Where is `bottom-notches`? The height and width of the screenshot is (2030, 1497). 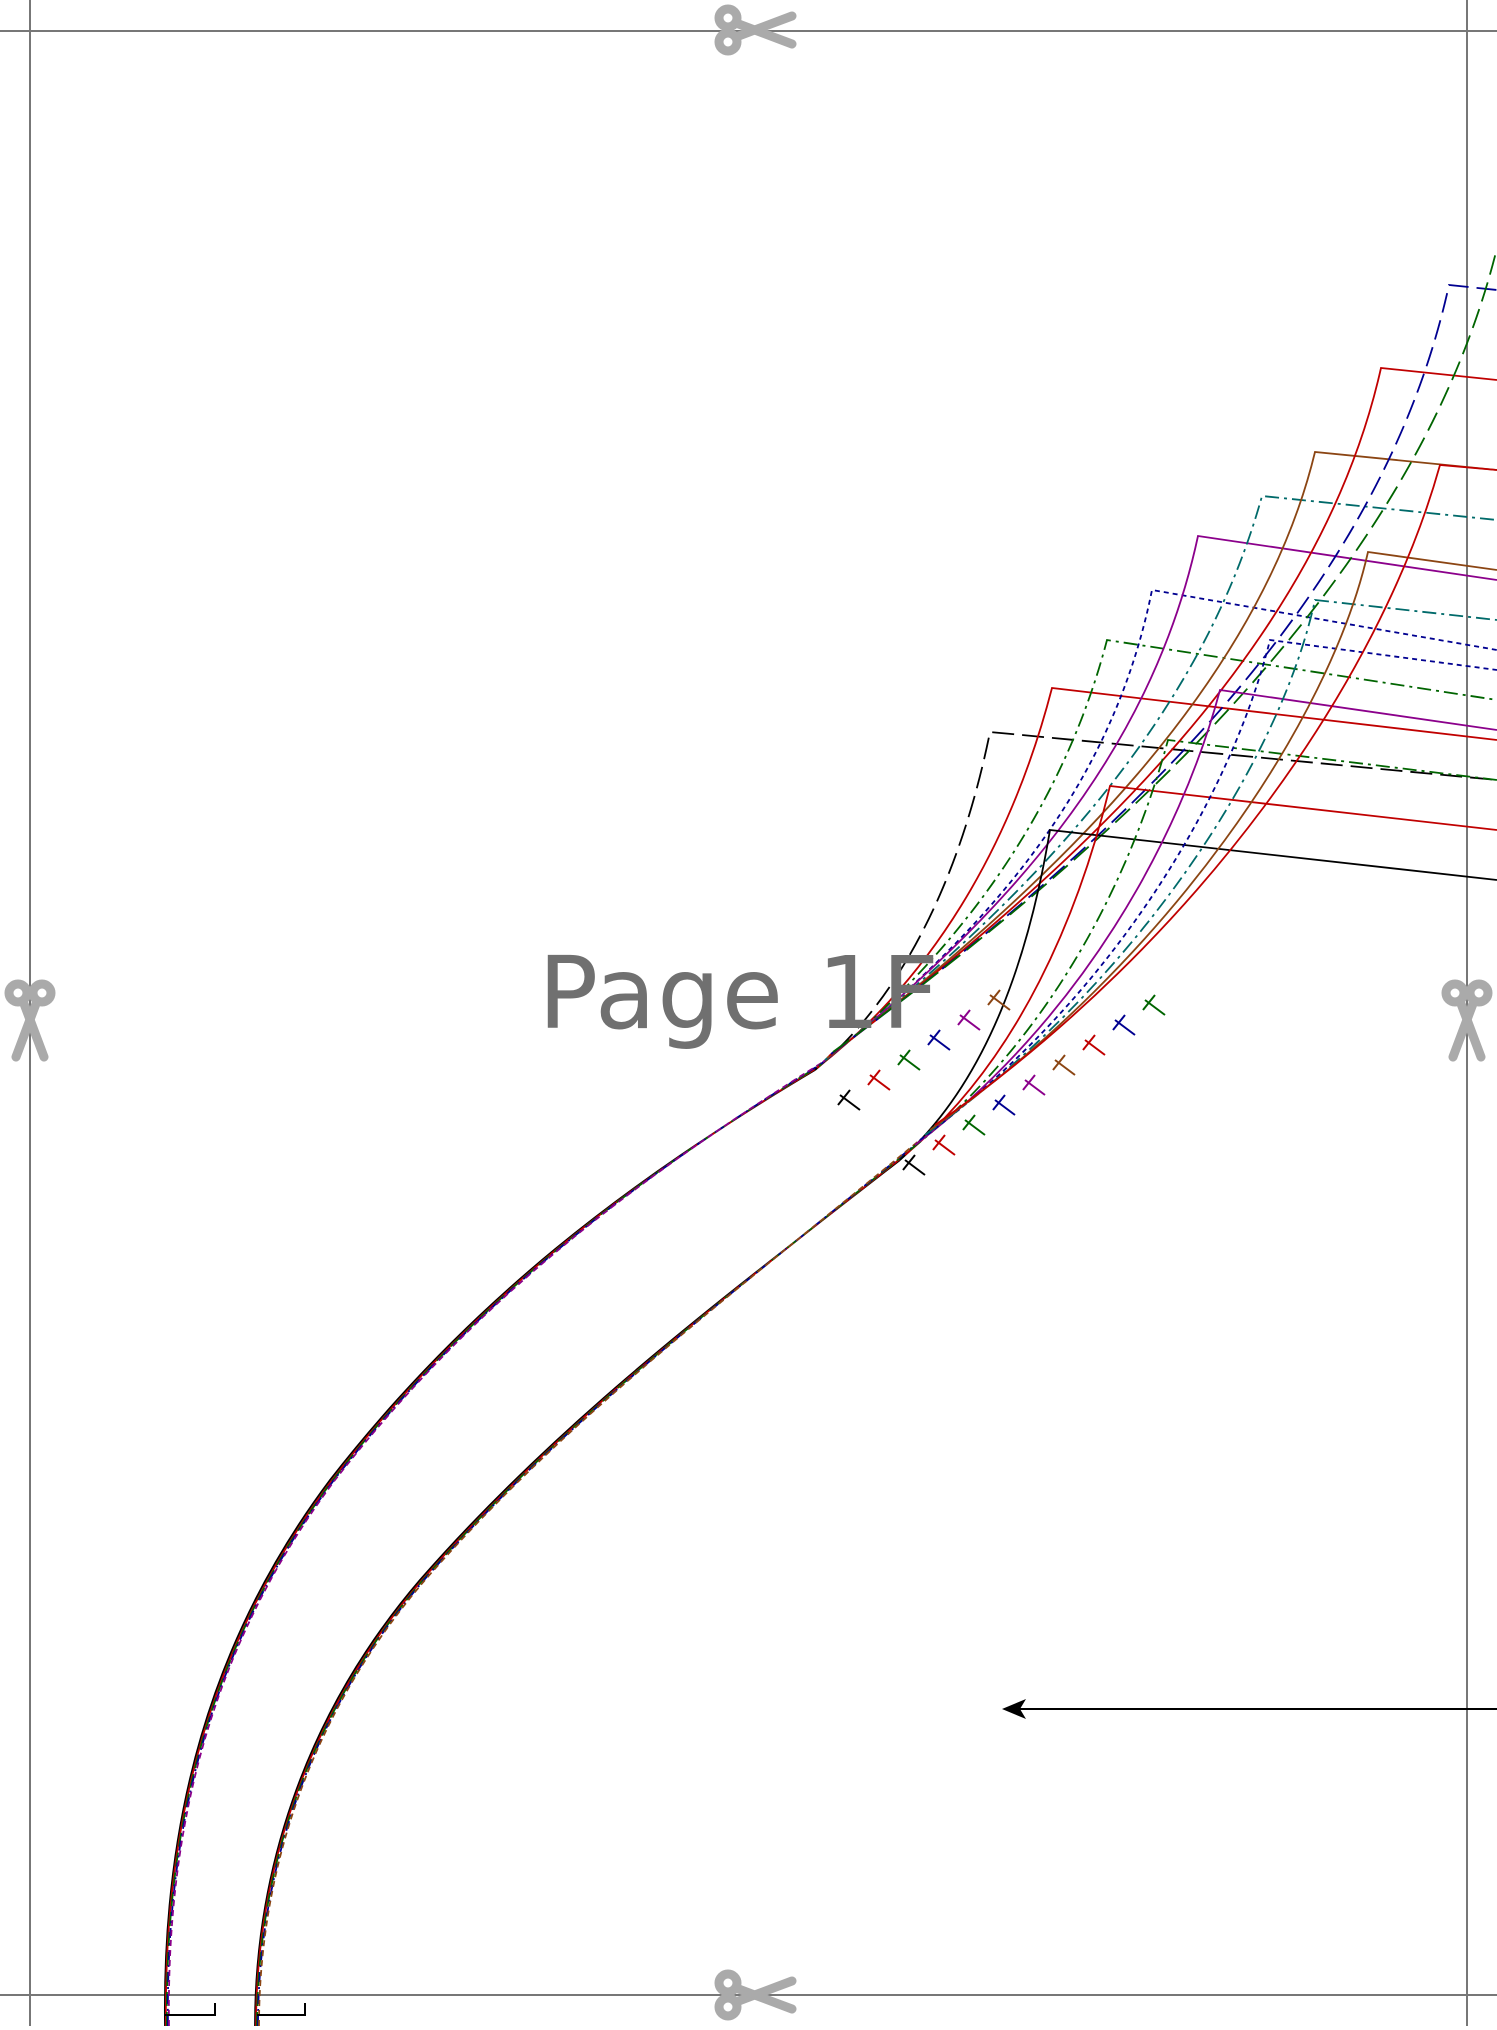
bottom-notches is located at coordinates (235, 2009).